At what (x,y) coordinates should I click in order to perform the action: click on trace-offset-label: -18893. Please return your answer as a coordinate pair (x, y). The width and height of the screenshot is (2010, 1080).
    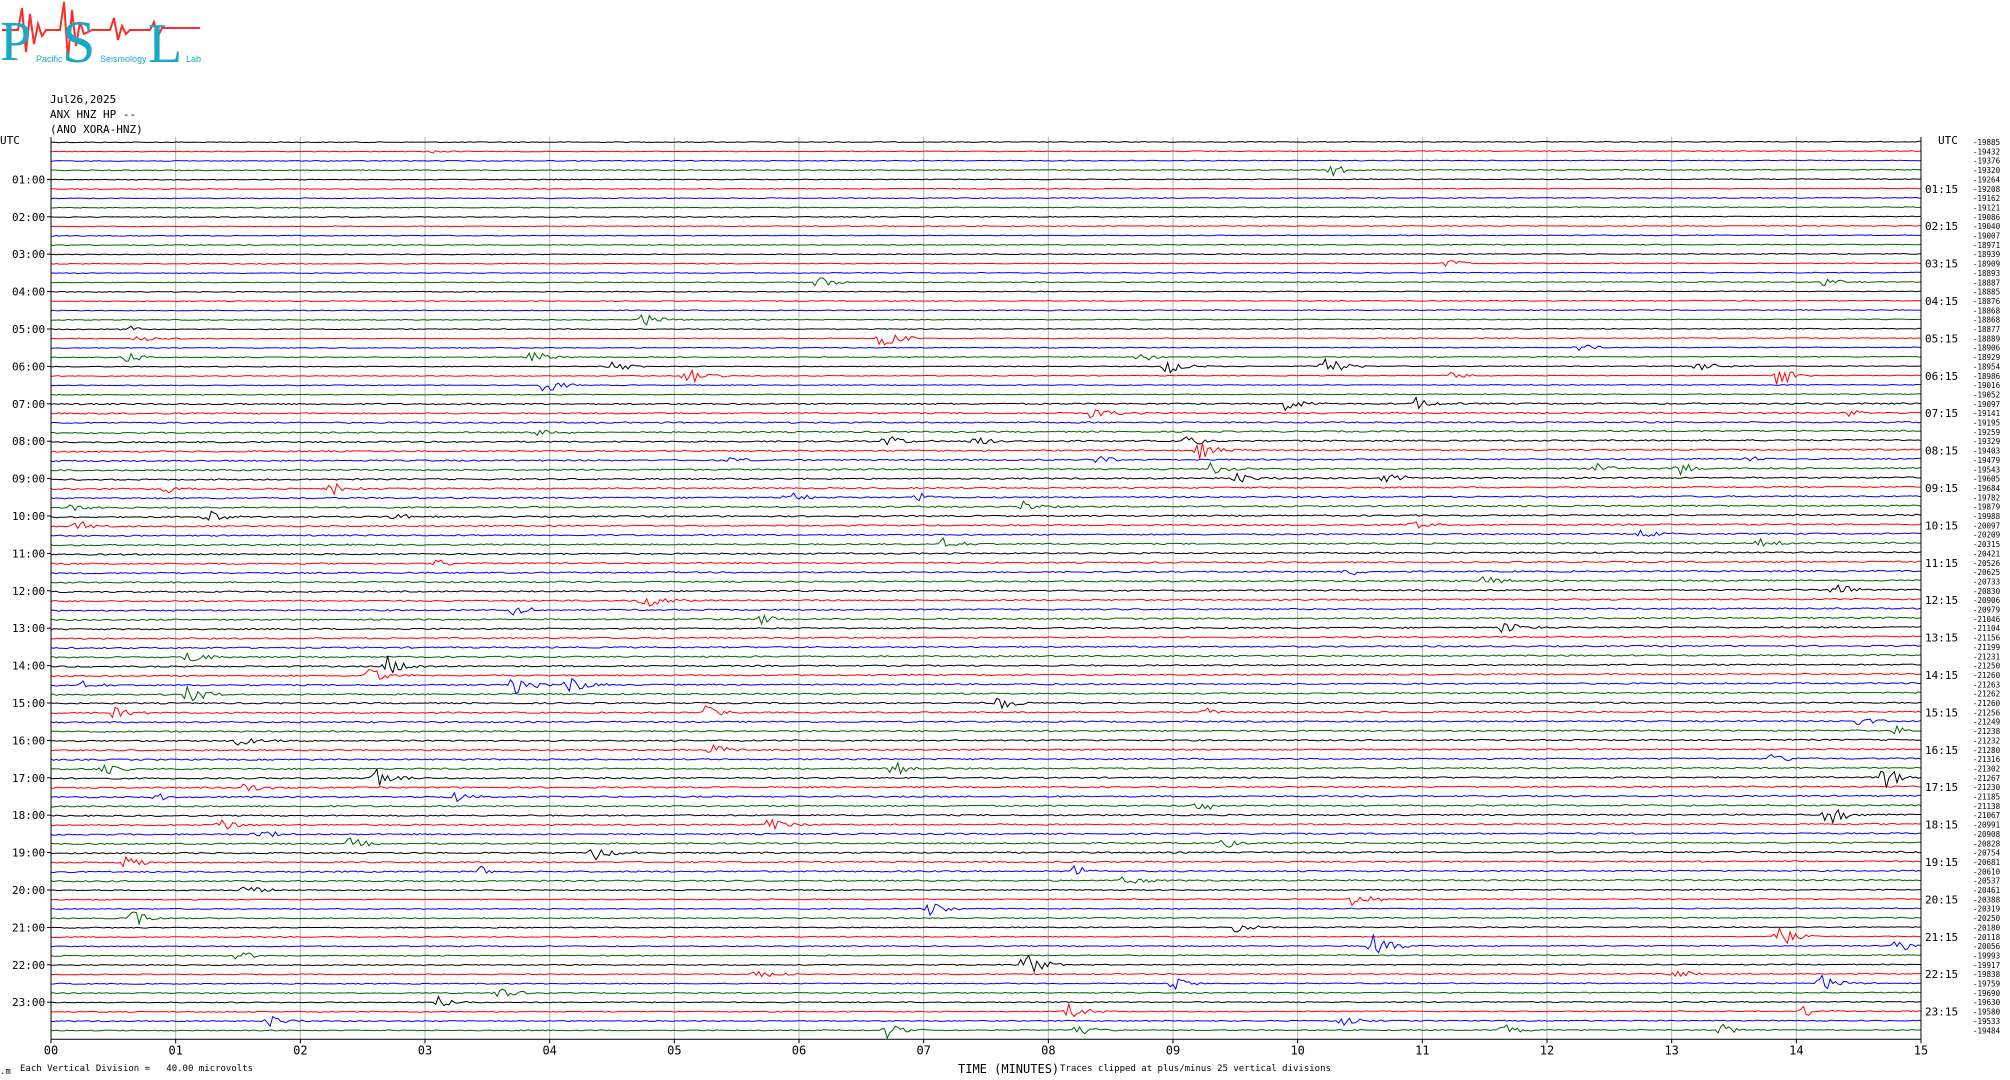
    Looking at the image, I should click on (1986, 273).